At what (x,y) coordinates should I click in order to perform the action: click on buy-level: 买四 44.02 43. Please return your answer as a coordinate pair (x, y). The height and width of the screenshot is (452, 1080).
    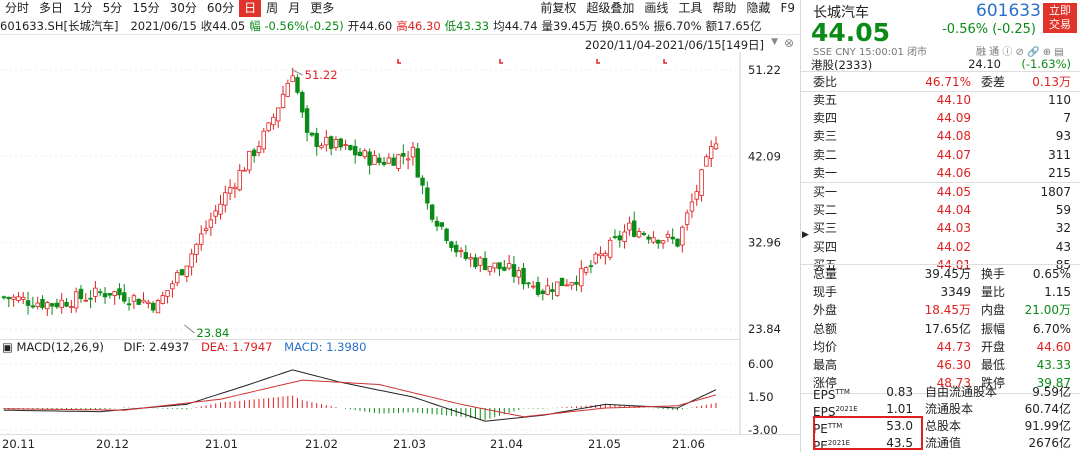
    Looking at the image, I should click on (942, 246).